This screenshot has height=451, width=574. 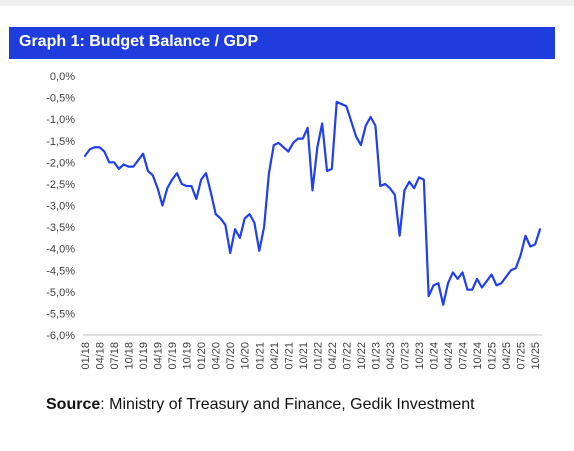 I want to click on y-tick-label: -3,0%, so click(x=60, y=207).